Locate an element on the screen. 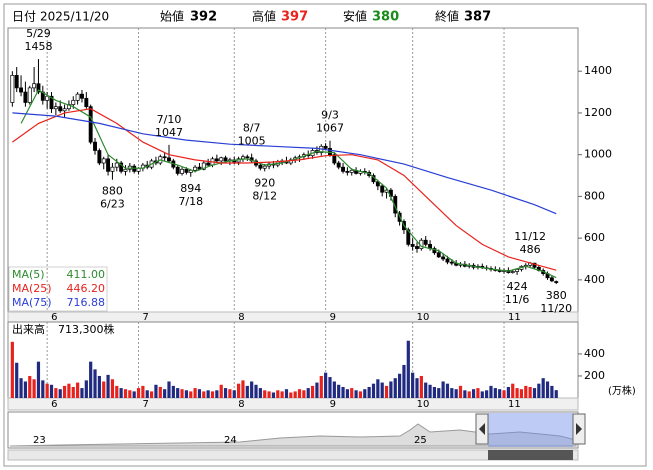 The width and height of the screenshot is (653, 470). navigator-window is located at coordinates (530, 430).